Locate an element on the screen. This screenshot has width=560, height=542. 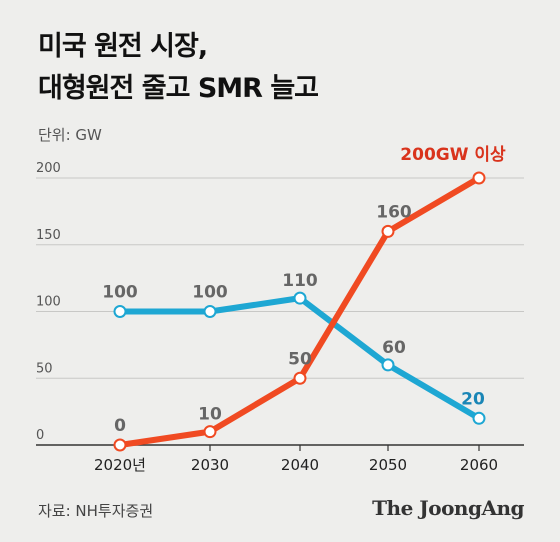
y-tick-label: 50 is located at coordinates (44, 368).